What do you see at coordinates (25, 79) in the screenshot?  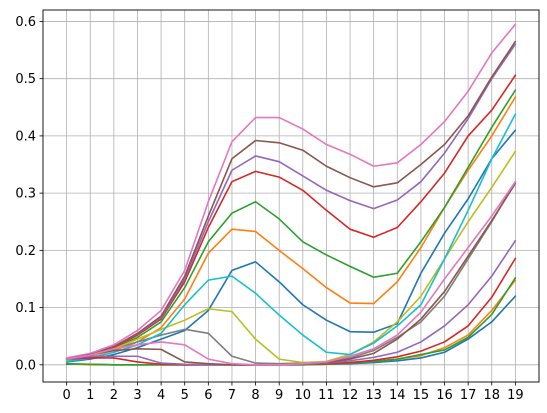 I see `y-tick-label: 0.5` at bounding box center [25, 79].